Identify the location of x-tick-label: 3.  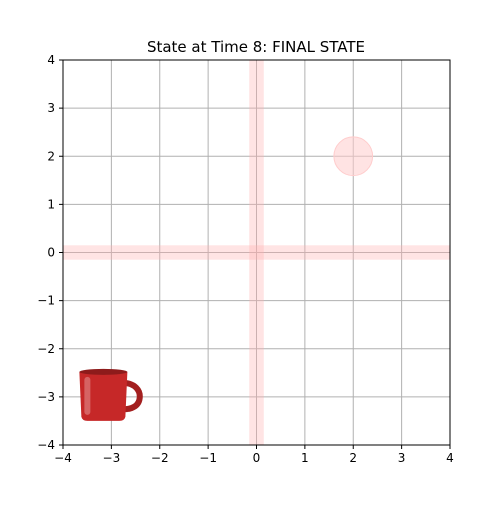
(402, 458).